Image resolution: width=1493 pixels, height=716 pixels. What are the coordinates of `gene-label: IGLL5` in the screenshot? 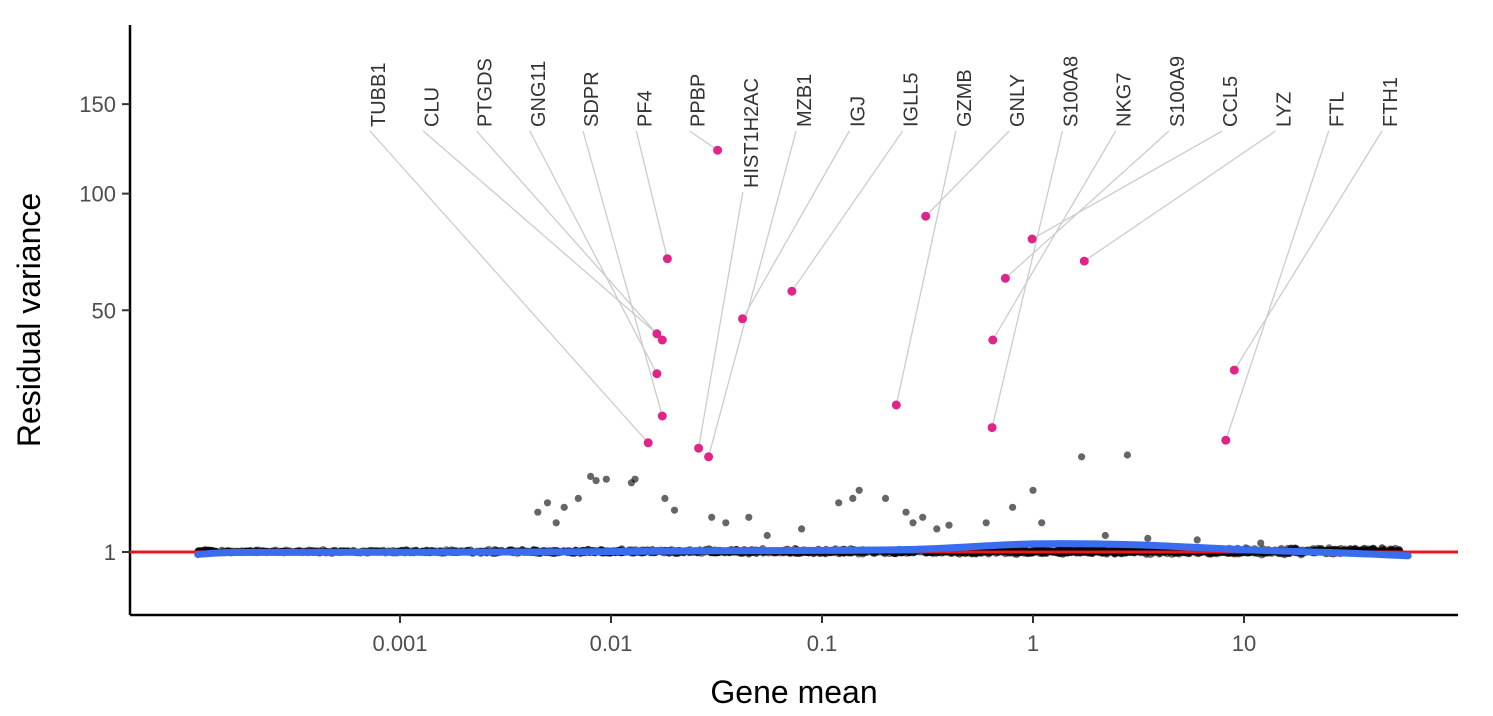 It's located at (912, 100).